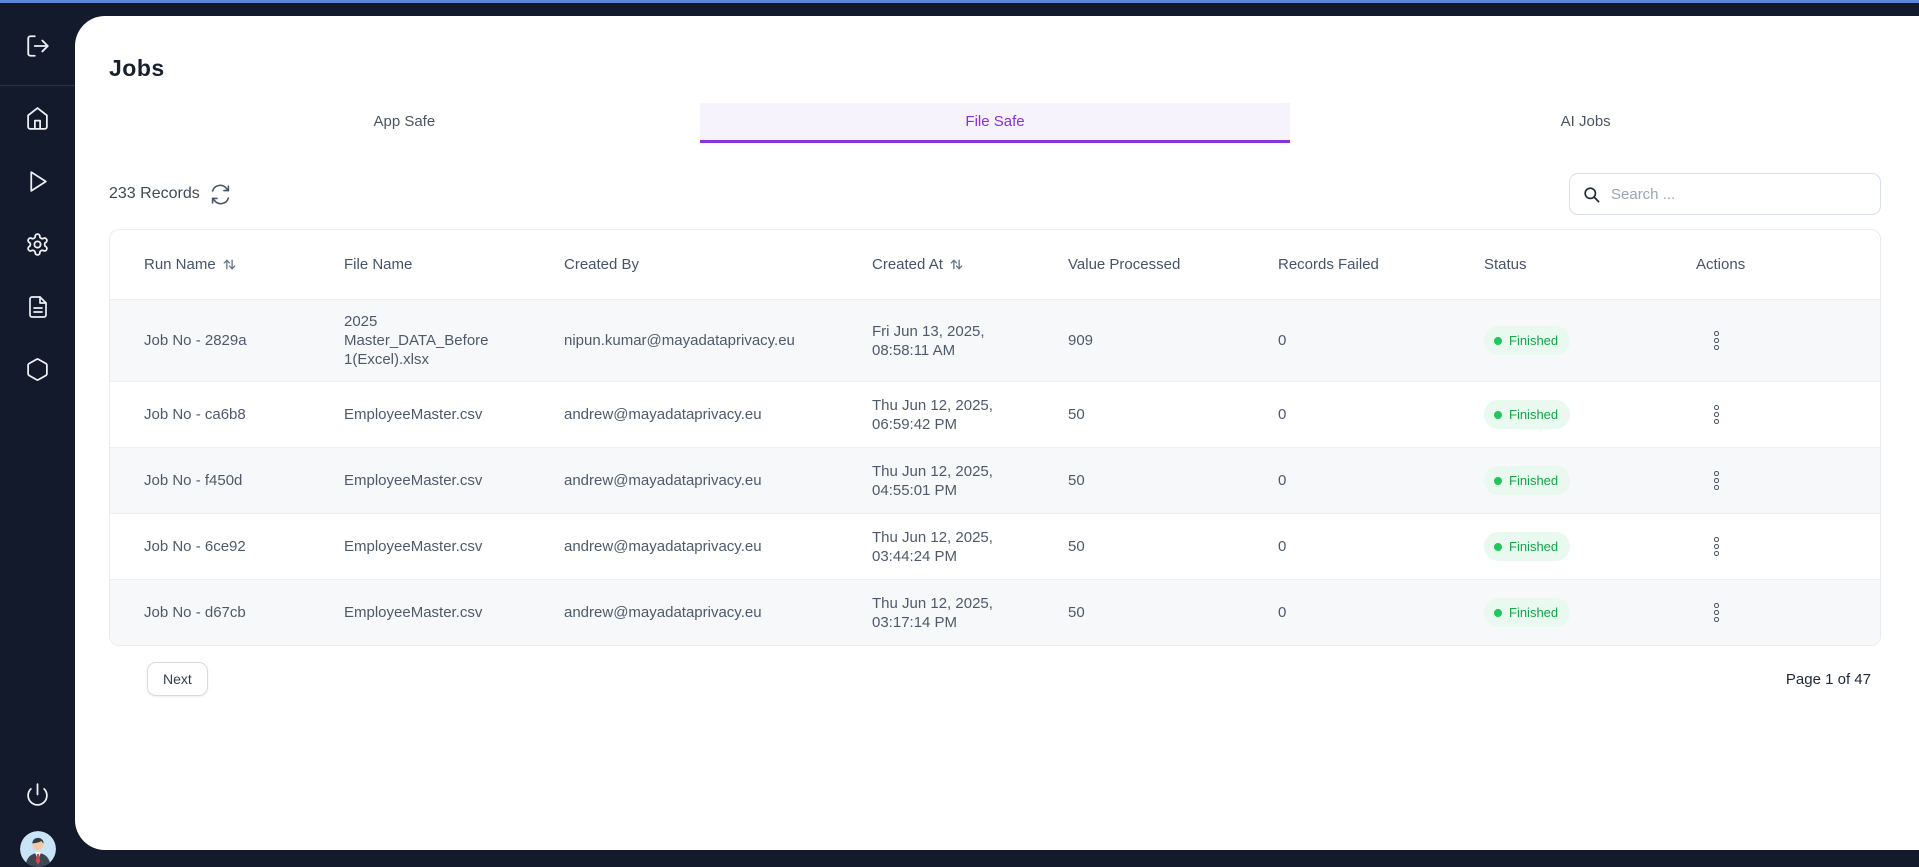 This screenshot has width=1919, height=867. What do you see at coordinates (180, 264) in the screenshot?
I see `column-header-label: Run Name` at bounding box center [180, 264].